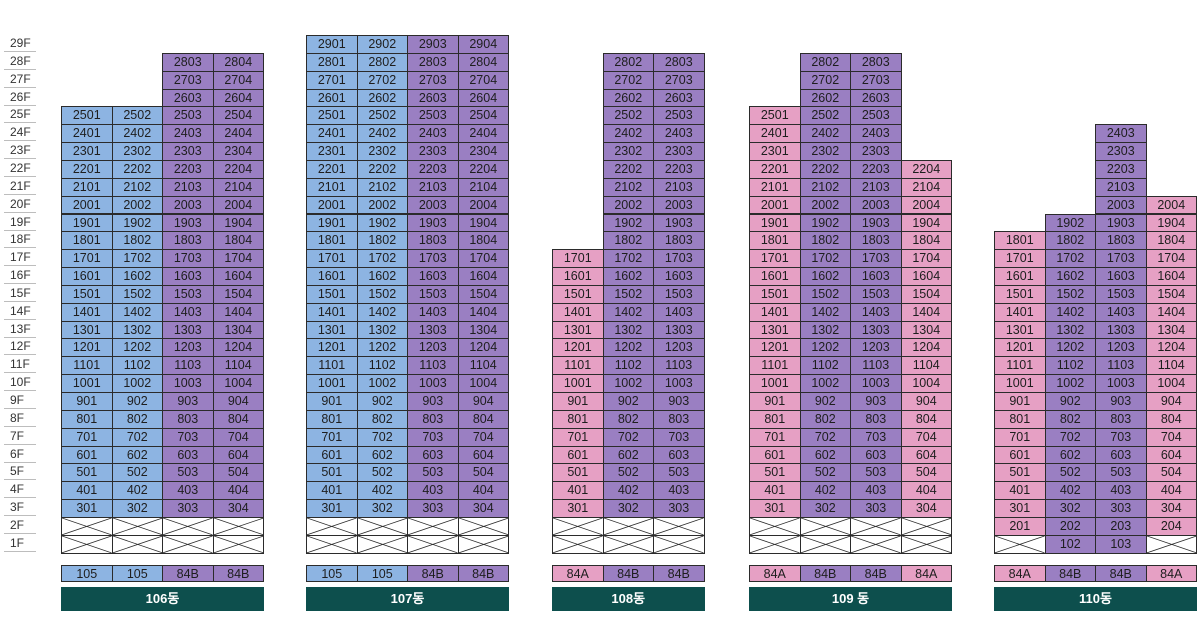 The image size is (1200, 638). Describe the element at coordinates (238, 419) in the screenshot. I see `unit-cell: 804` at that location.